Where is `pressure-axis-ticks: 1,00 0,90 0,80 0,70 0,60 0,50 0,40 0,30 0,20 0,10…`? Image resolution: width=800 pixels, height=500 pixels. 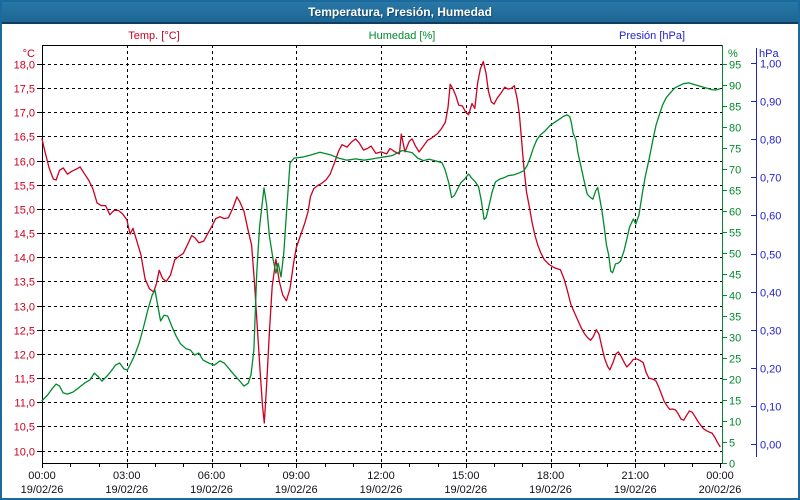 pressure-axis-ticks: 1,00 0,90 0,80 0,70 0,60 0,50 0,40 0,30 0,20 0,10… is located at coordinates (766, 250).